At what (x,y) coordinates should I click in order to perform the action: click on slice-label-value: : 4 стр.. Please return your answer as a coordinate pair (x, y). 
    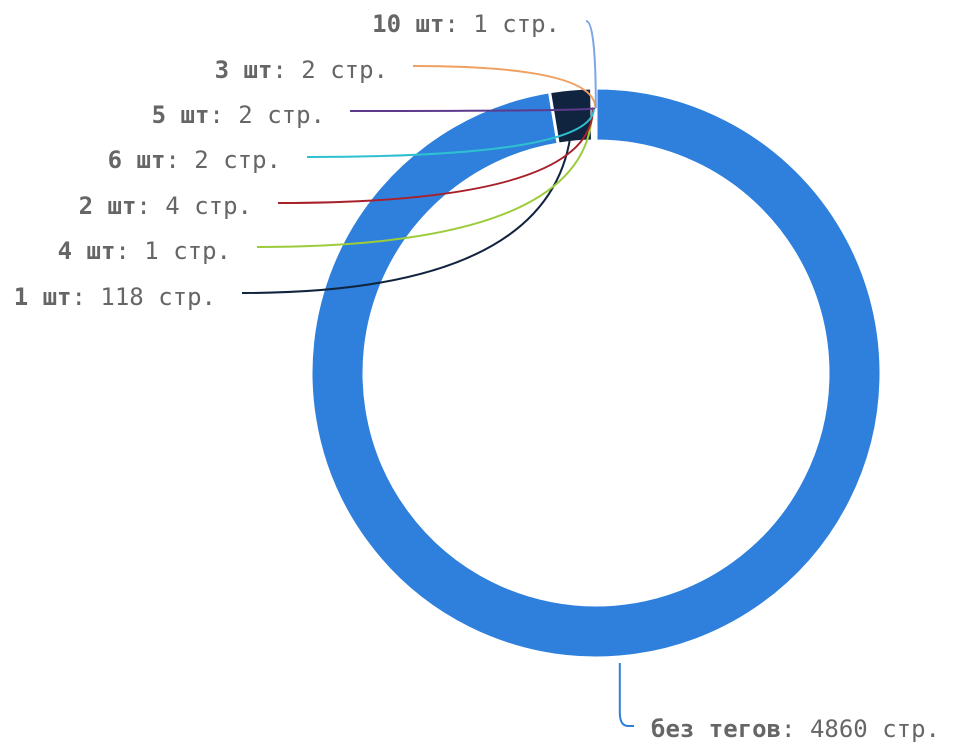
    Looking at the image, I should click on (194, 206).